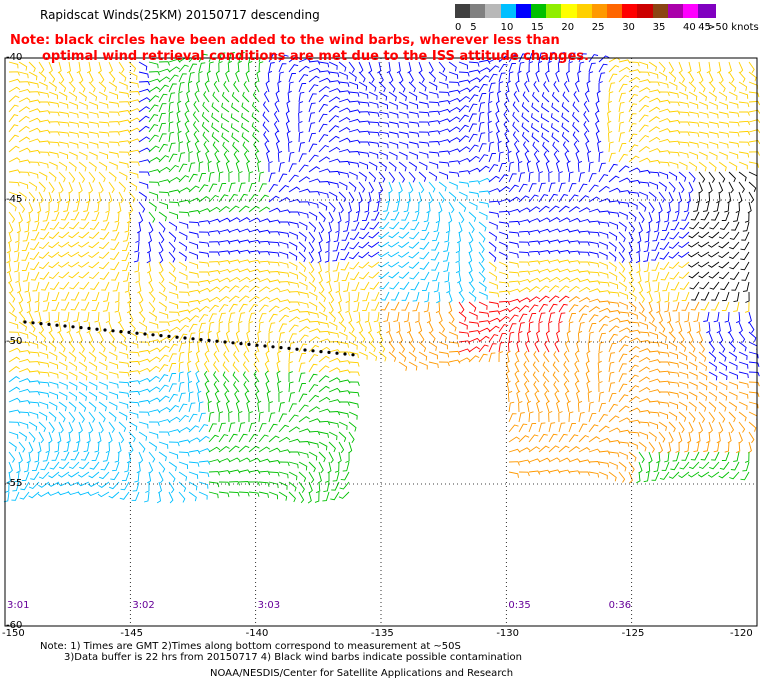 The image size is (760, 688). I want to click on legend-label: 20, so click(568, 27).